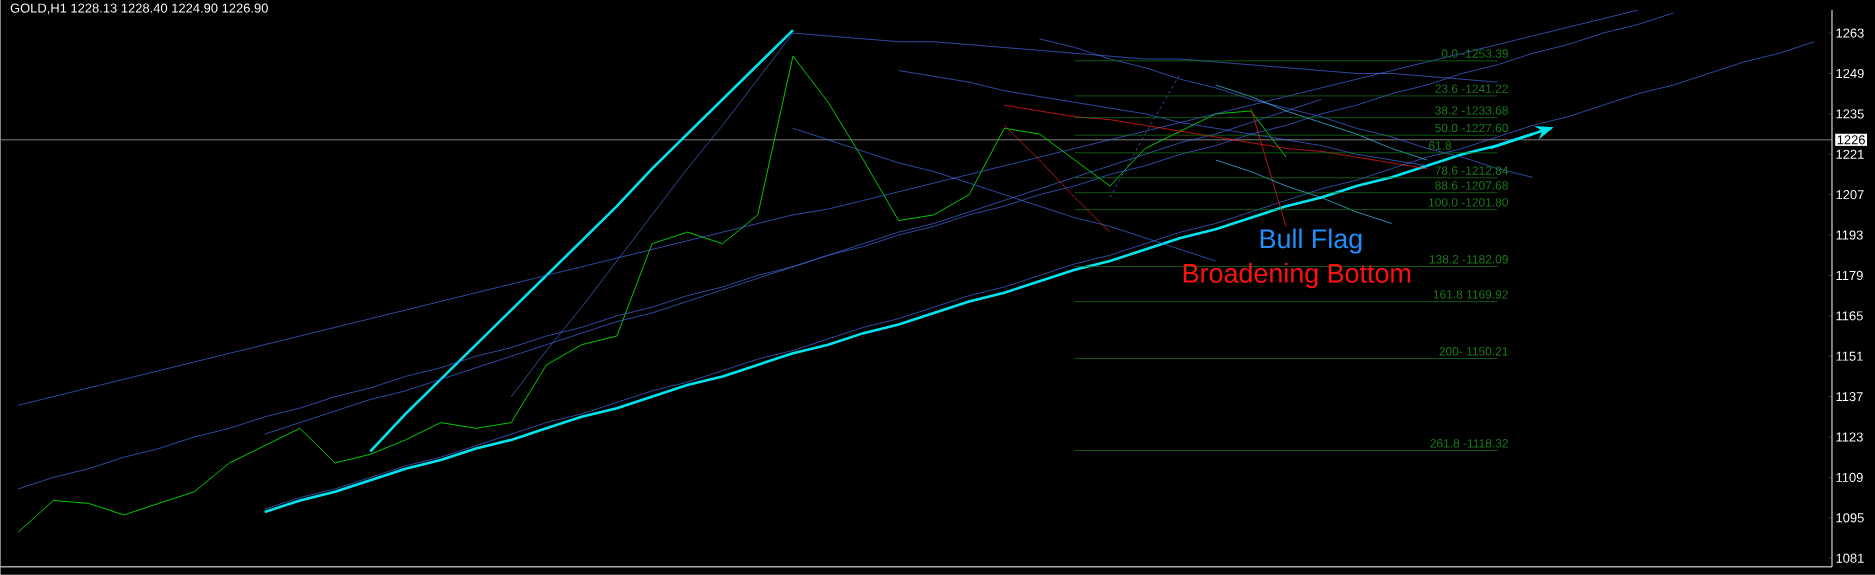  What do you see at coordinates (1297, 276) in the screenshot?
I see `annotation: Broadening Bottom` at bounding box center [1297, 276].